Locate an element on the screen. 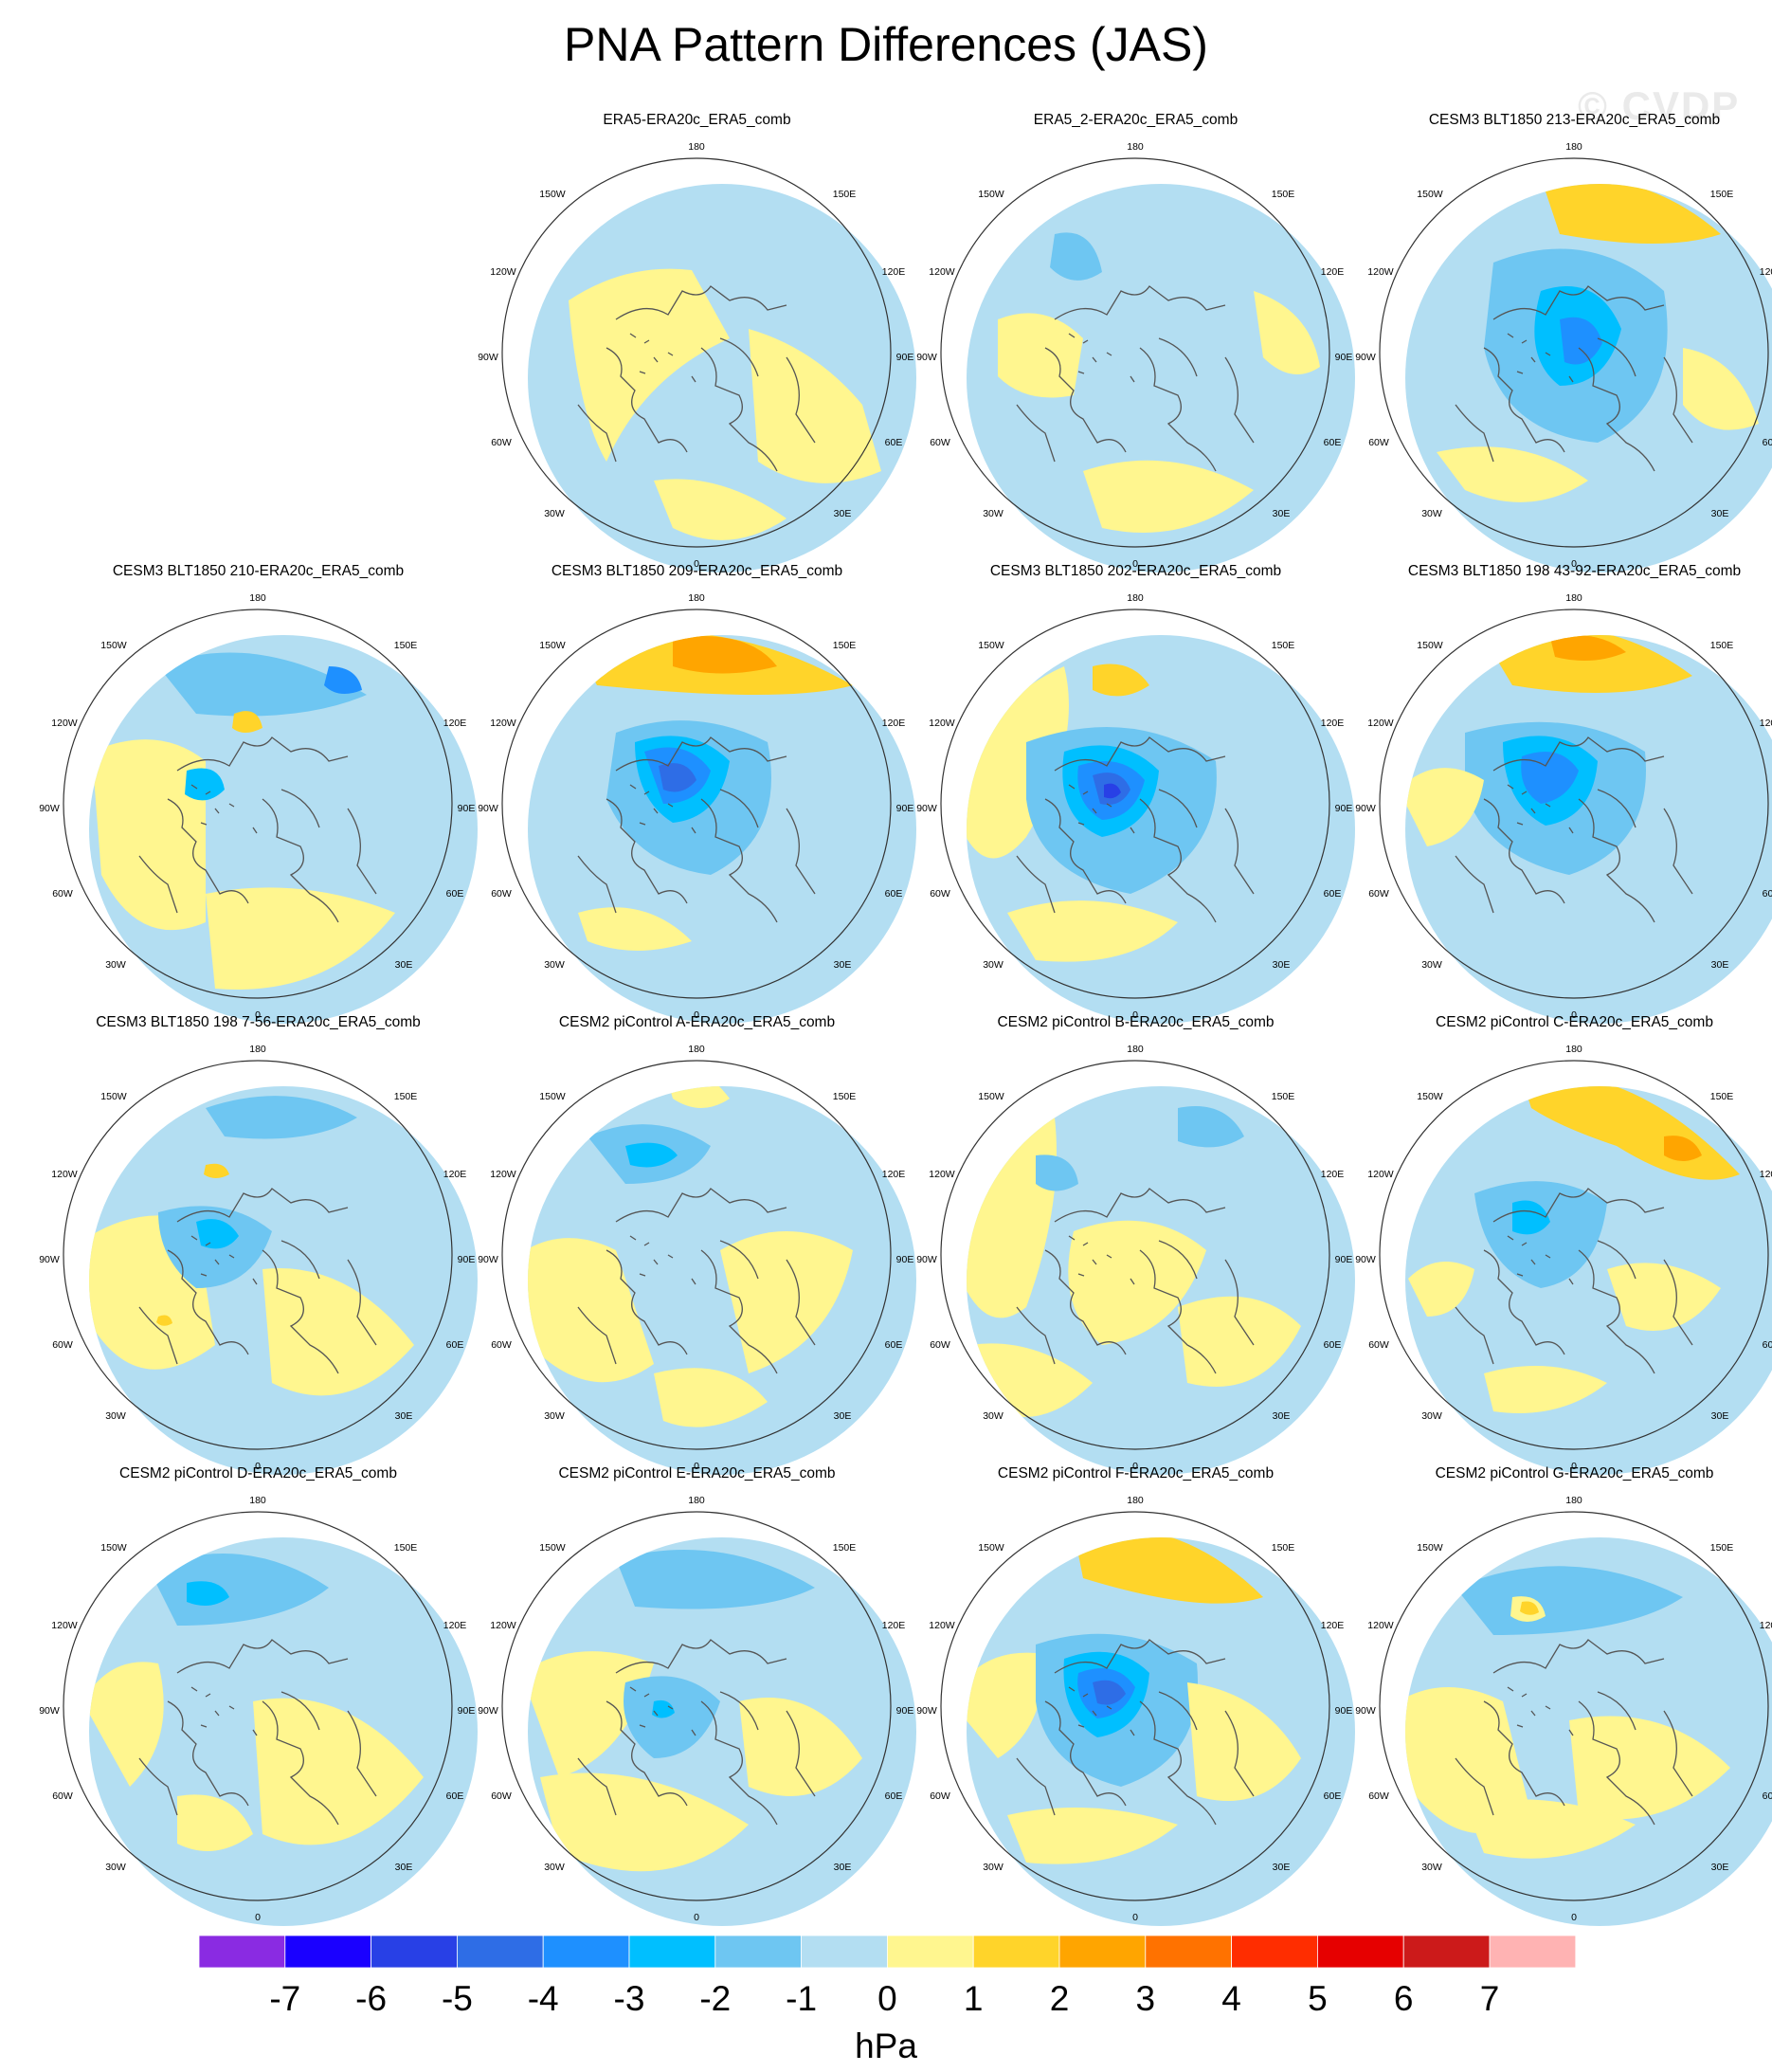 Image resolution: width=1772 pixels, height=2072 pixels. colorbar-tick-label: 1 is located at coordinates (973, 1999).